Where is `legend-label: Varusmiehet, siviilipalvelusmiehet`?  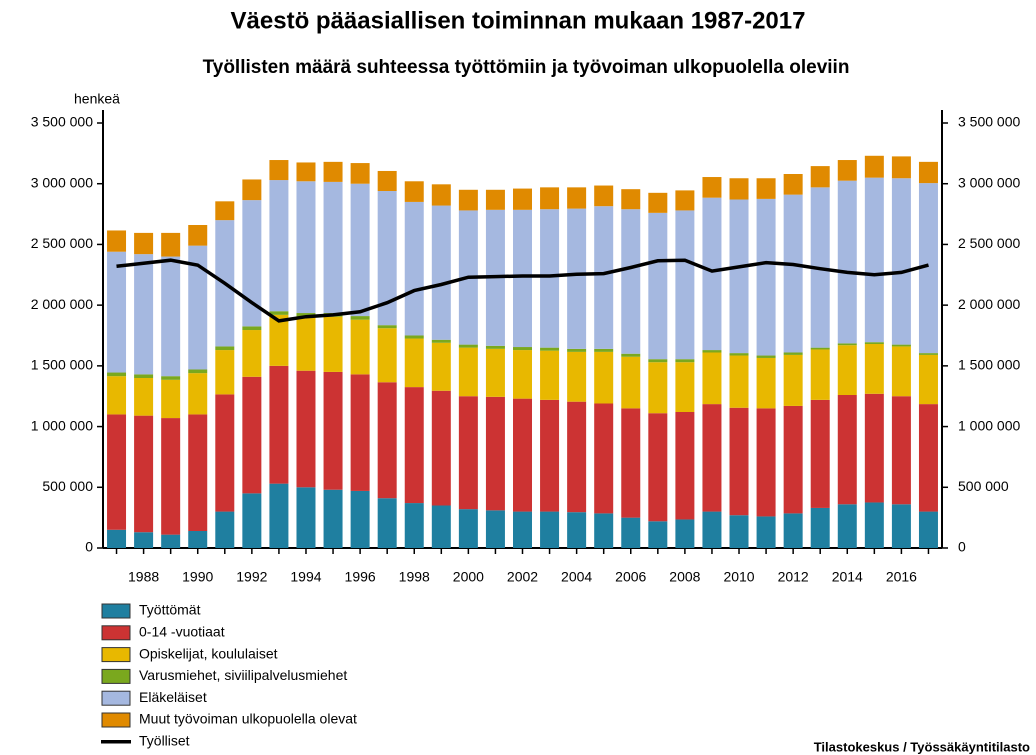
legend-label: Varusmiehet, siviilipalvelusmiehet is located at coordinates (243, 675).